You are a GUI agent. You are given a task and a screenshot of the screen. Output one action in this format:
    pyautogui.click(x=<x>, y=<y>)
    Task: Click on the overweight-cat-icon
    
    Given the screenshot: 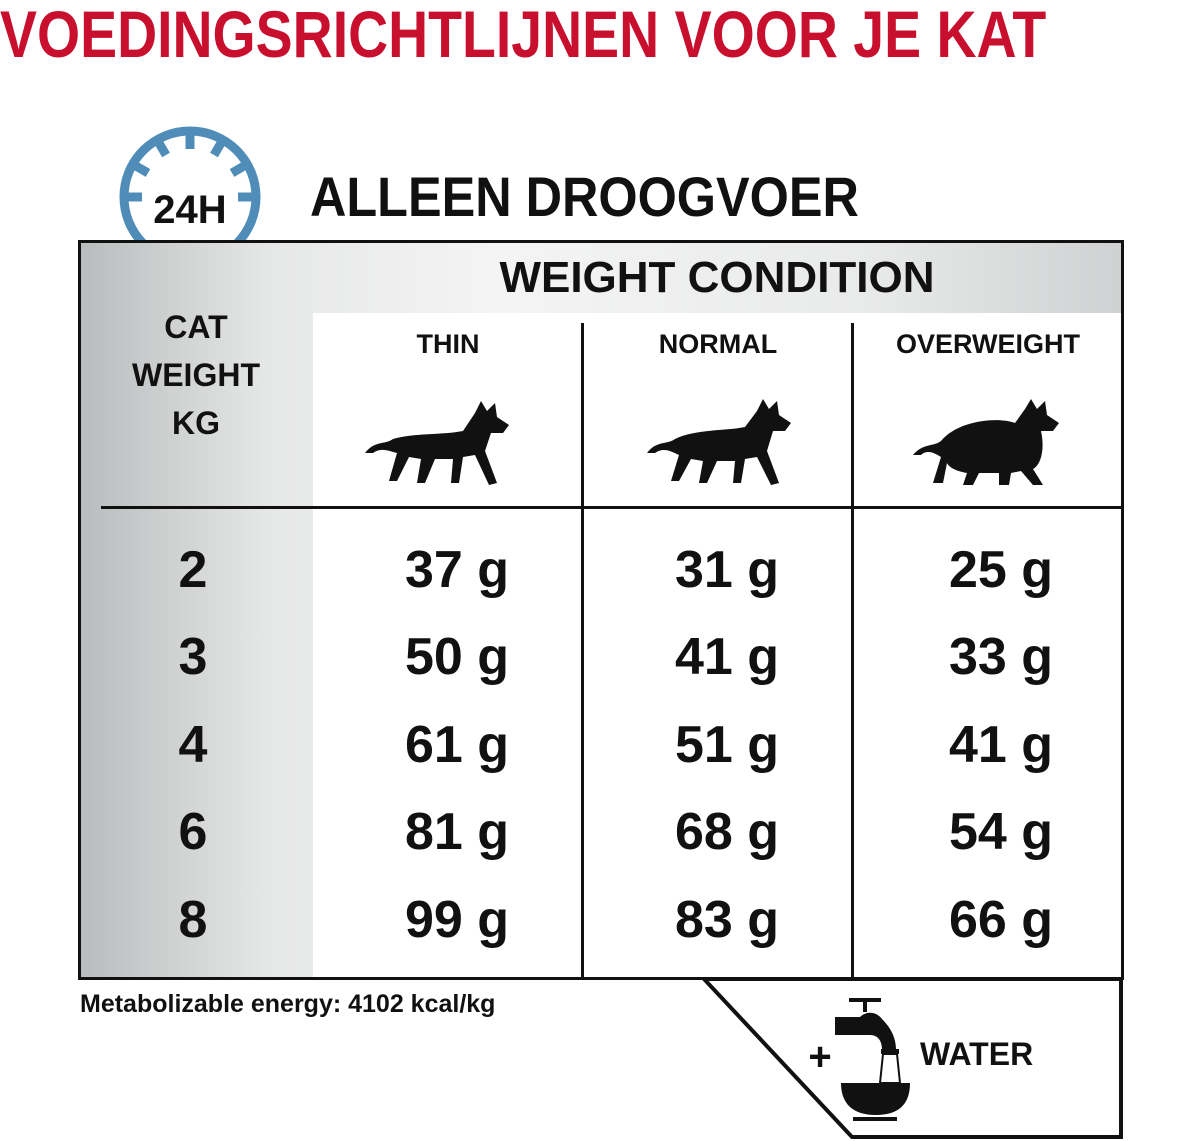 What is the action you would take?
    pyautogui.click(x=986, y=442)
    